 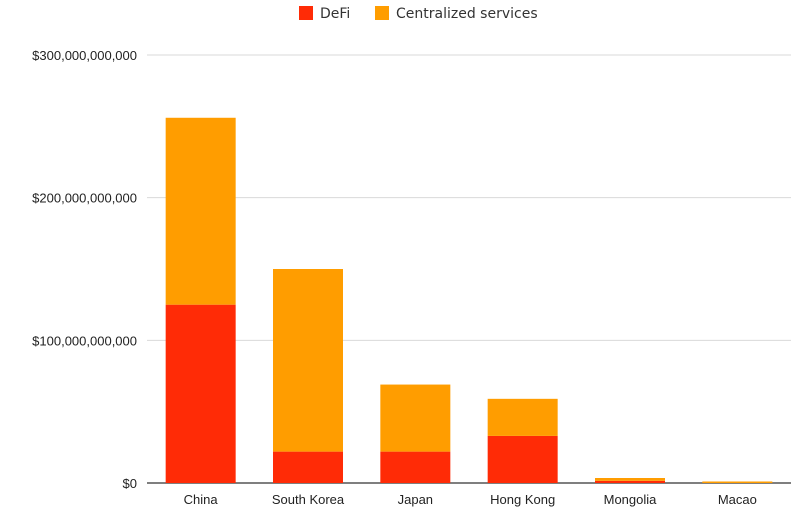 I want to click on x-tick-label: China, so click(x=201, y=499).